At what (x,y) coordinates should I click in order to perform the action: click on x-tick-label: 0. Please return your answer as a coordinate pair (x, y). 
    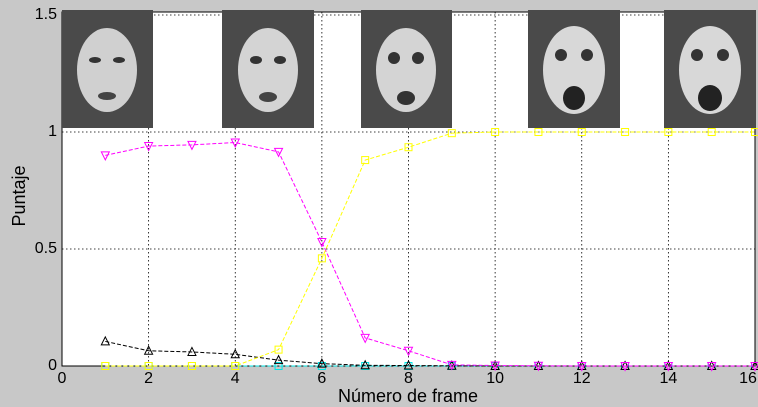
    Looking at the image, I should click on (62, 378).